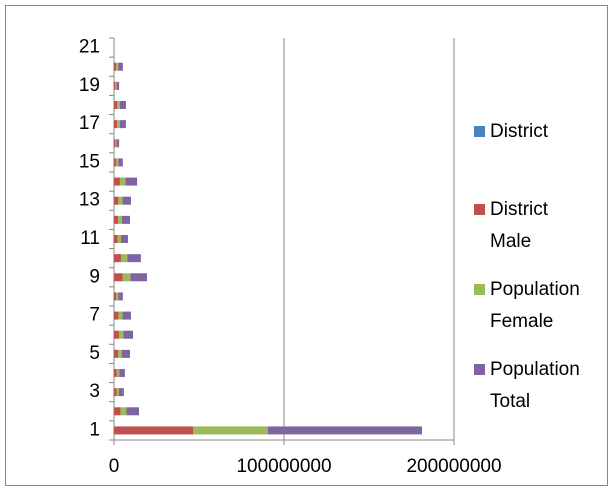  I want to click on y-tick-label: 11, so click(90, 238).